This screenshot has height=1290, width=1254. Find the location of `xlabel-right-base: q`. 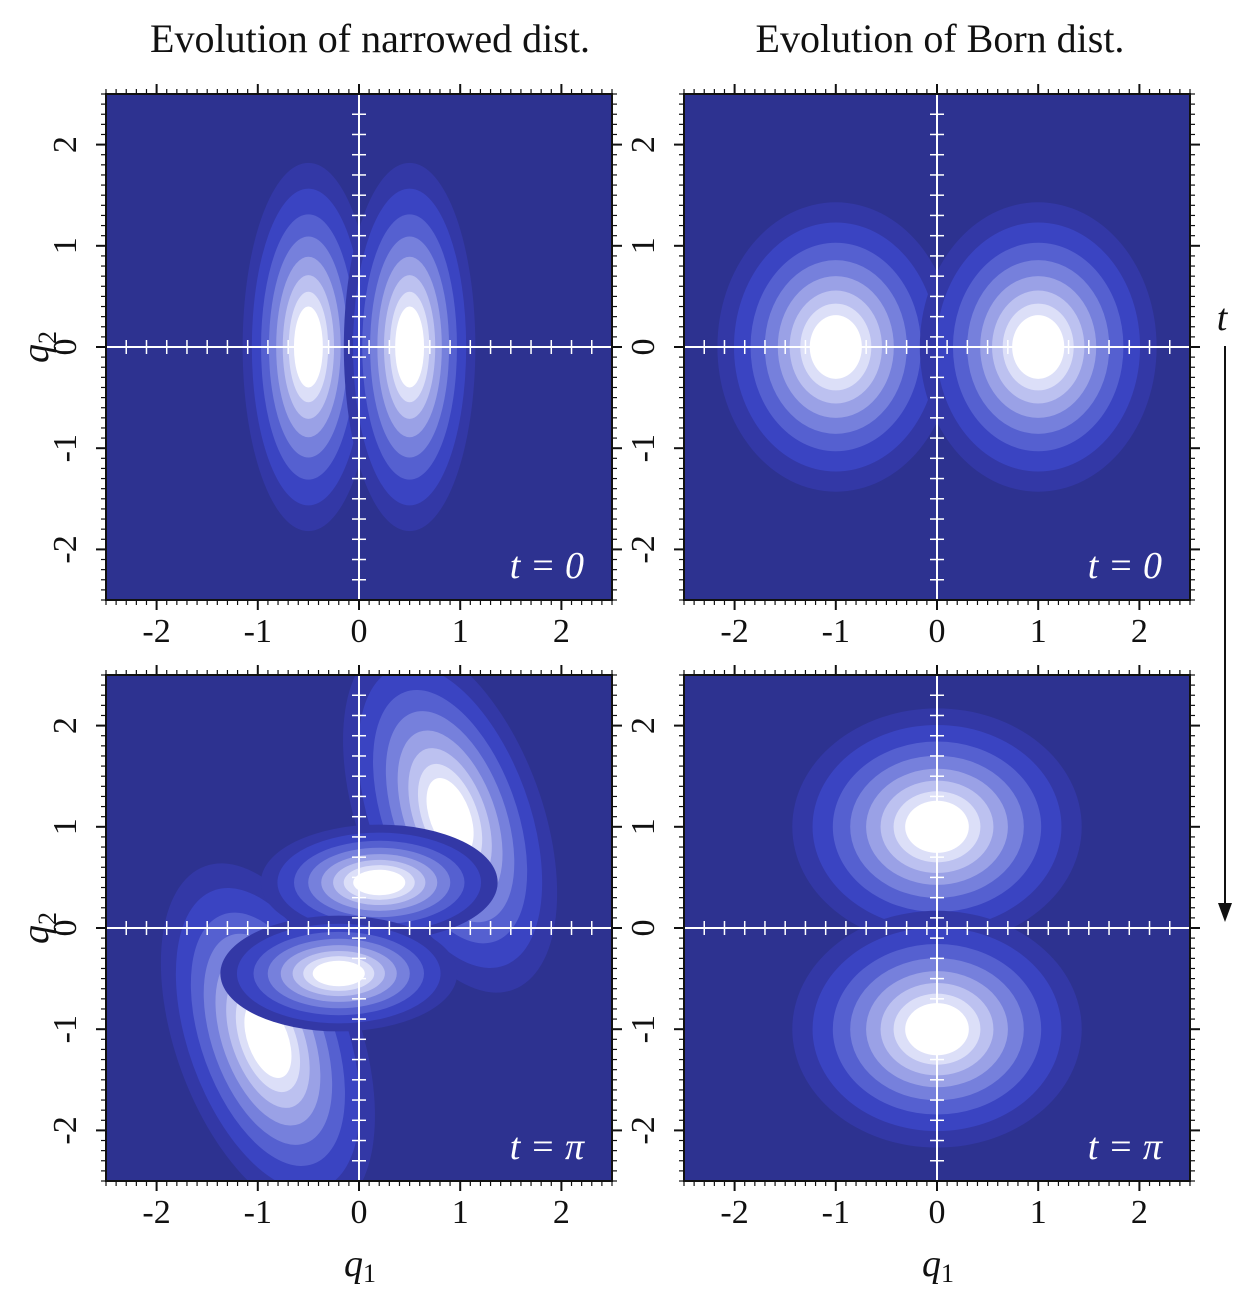

xlabel-right-base: q is located at coordinates (931, 1264).